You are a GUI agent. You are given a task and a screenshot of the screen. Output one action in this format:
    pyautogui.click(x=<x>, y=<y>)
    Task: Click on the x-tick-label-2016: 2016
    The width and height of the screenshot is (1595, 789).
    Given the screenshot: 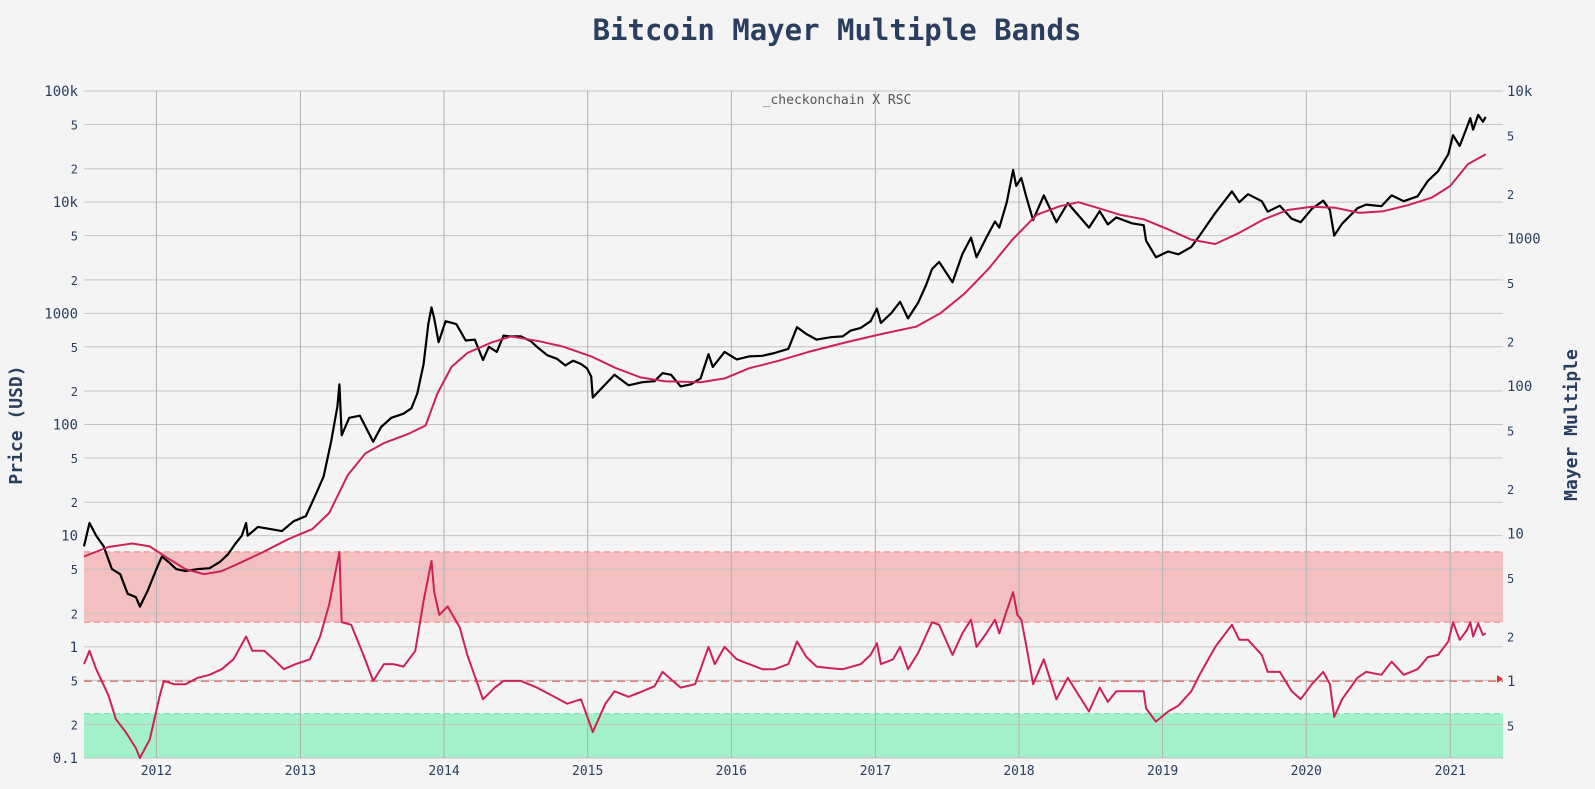 What is the action you would take?
    pyautogui.click(x=731, y=771)
    